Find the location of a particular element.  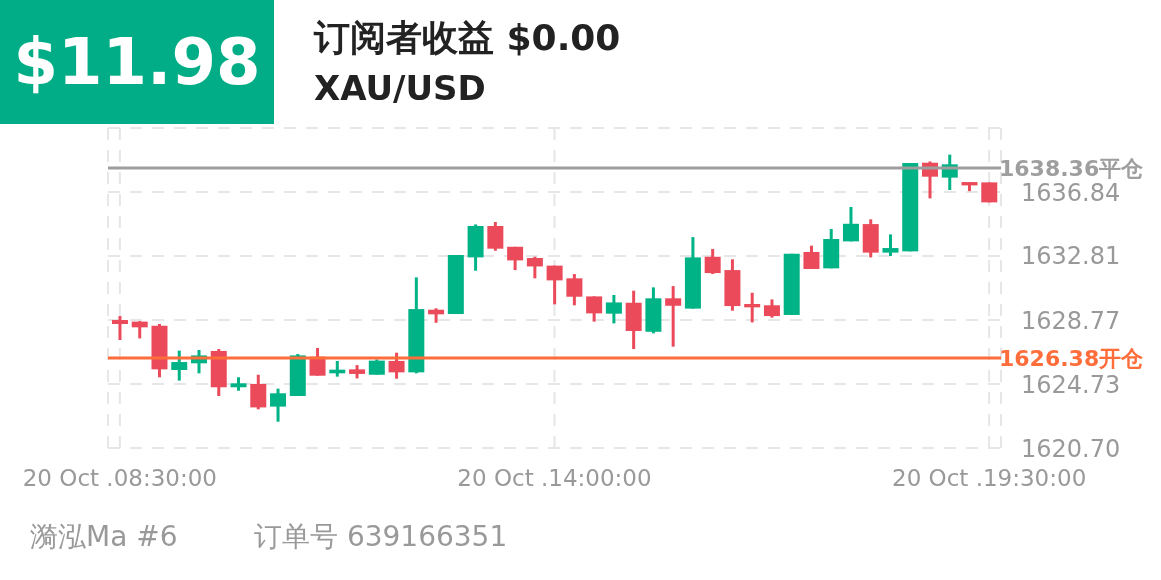

text: 漪泓Ma #6 is located at coordinates (104, 537).